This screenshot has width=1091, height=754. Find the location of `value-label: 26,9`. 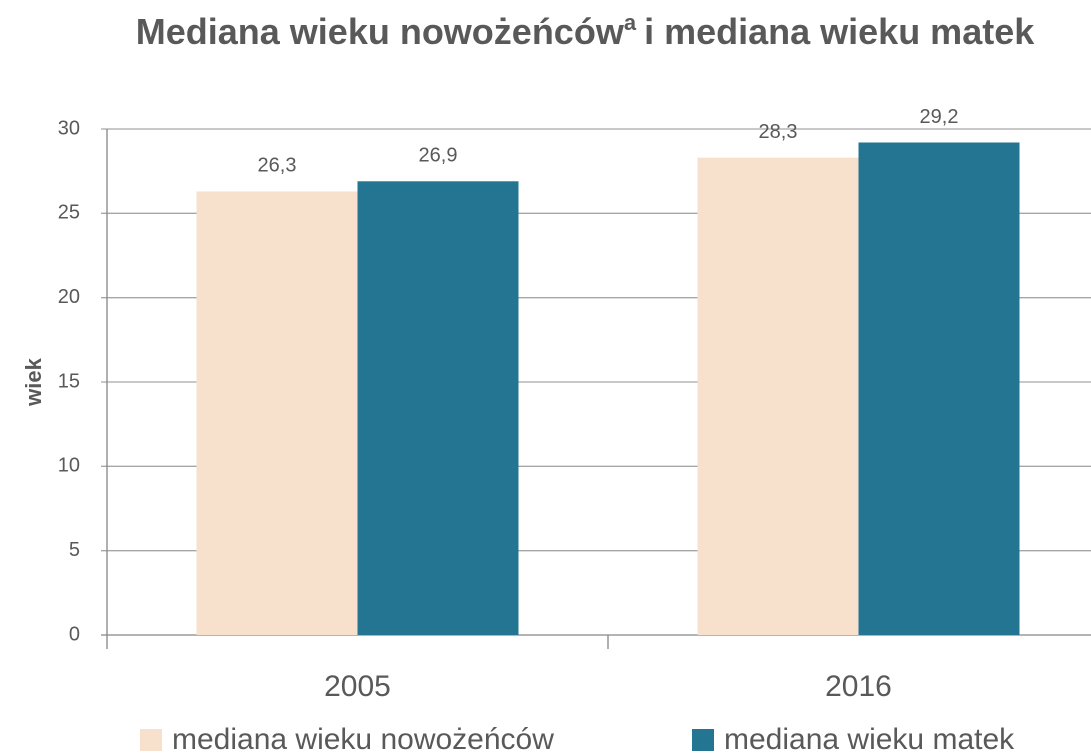

value-label: 26,9 is located at coordinates (438, 156).